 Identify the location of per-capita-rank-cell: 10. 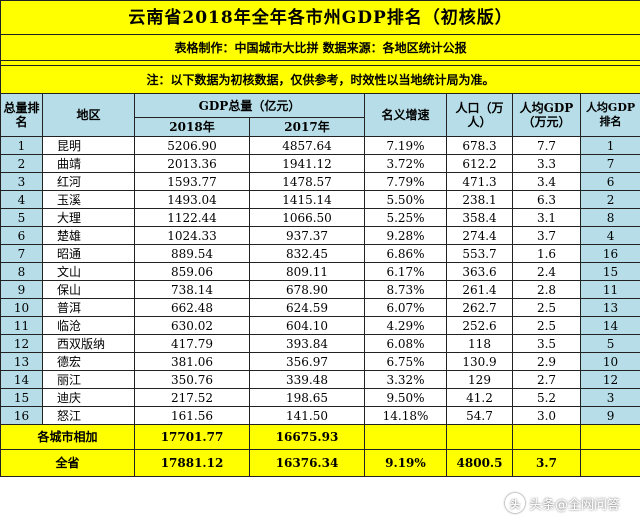
(609, 361).